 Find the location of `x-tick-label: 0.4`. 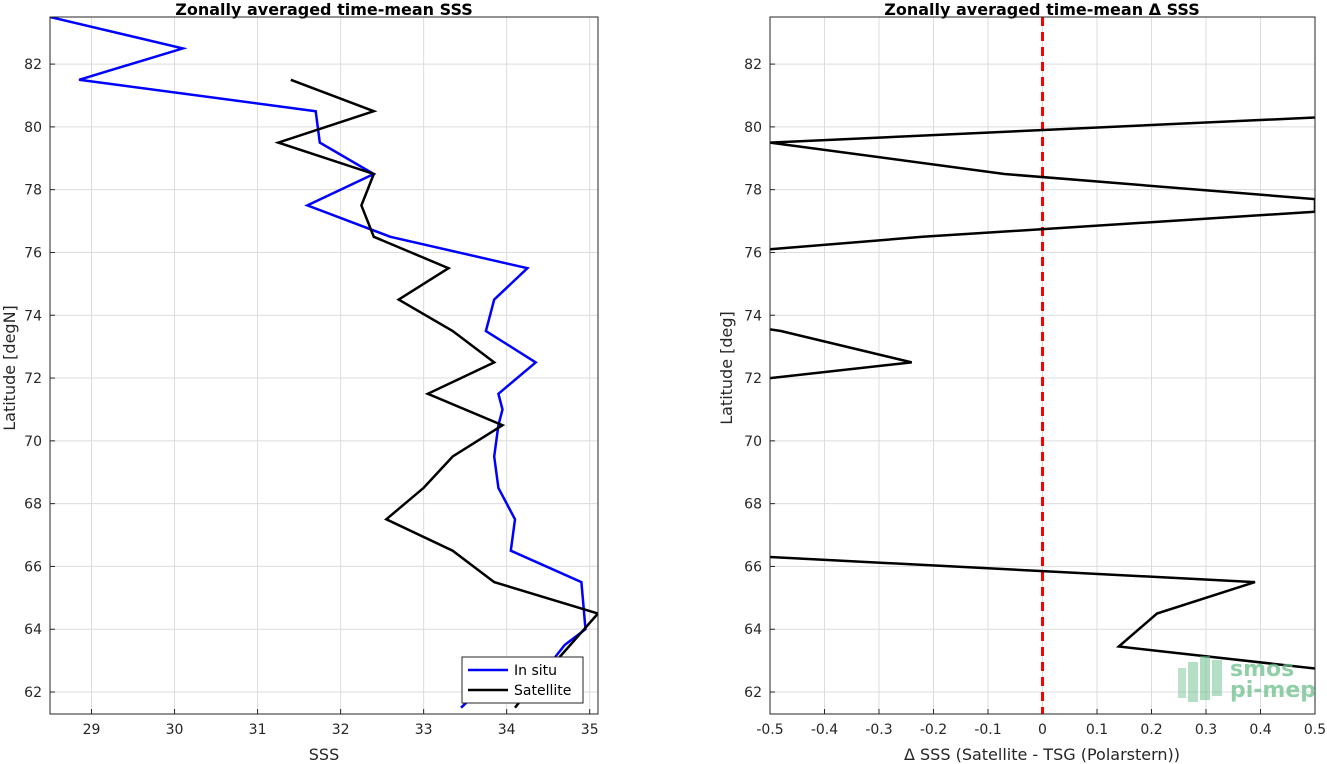

x-tick-label: 0.4 is located at coordinates (1260, 730).